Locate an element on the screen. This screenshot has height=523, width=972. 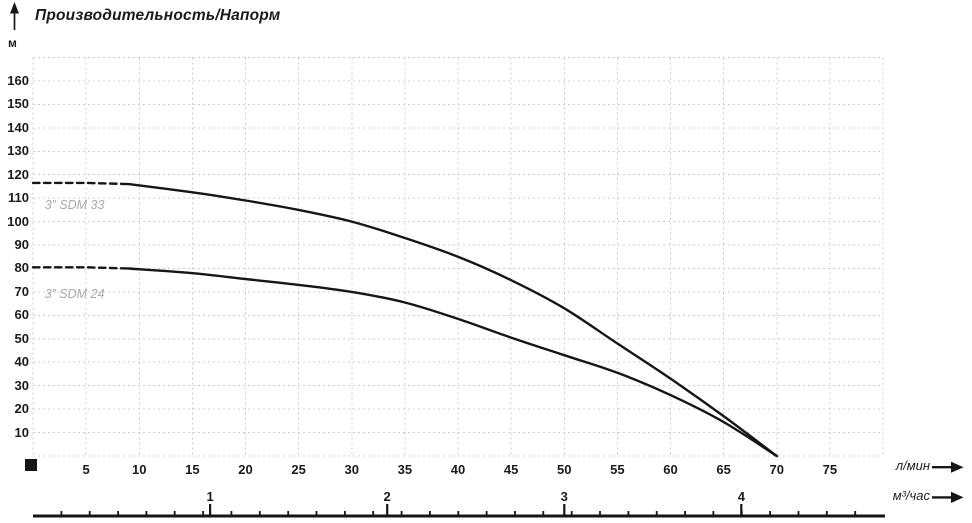
x-tick-label: 65 is located at coordinates (723, 469).